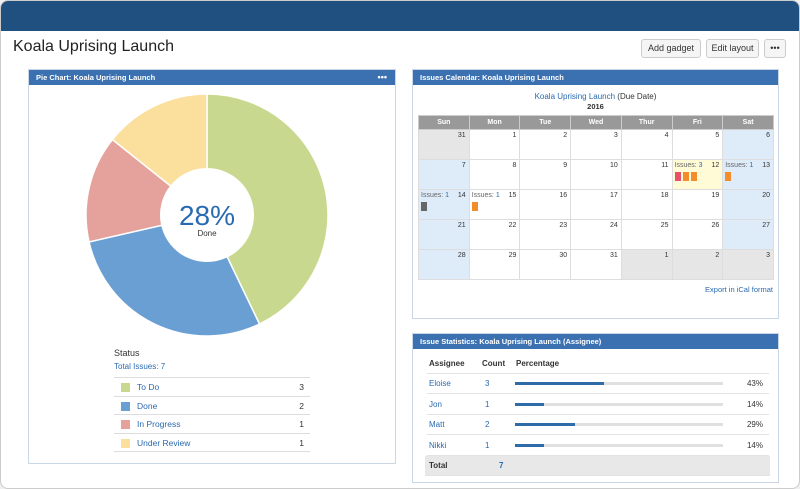 Image resolution: width=800 pixels, height=489 pixels. I want to click on total-issues-link: Total Issues: 7, so click(140, 366).